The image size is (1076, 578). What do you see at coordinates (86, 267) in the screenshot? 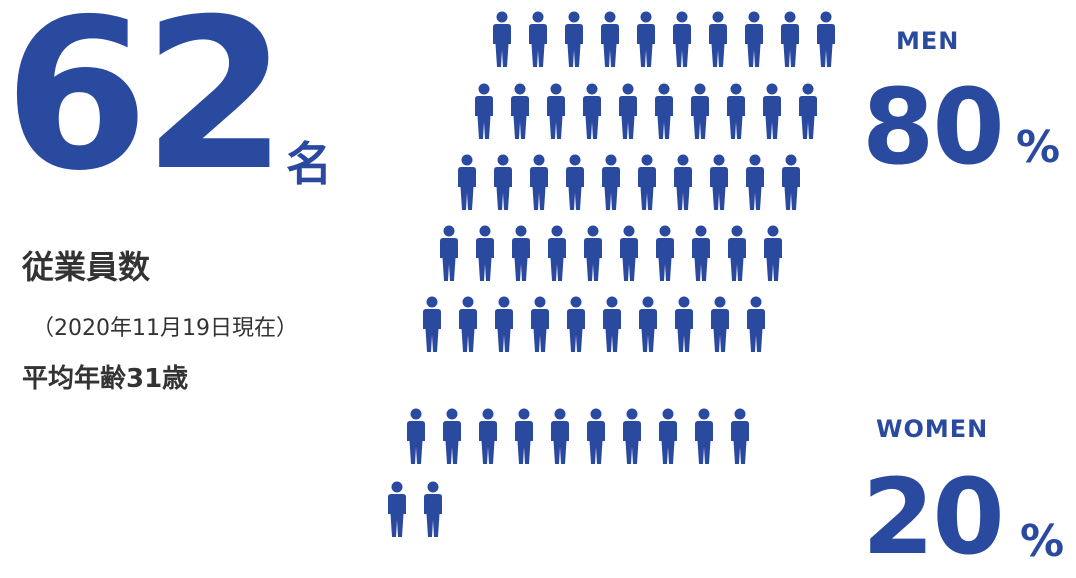
I see `employee-count-title: 従業員数` at bounding box center [86, 267].